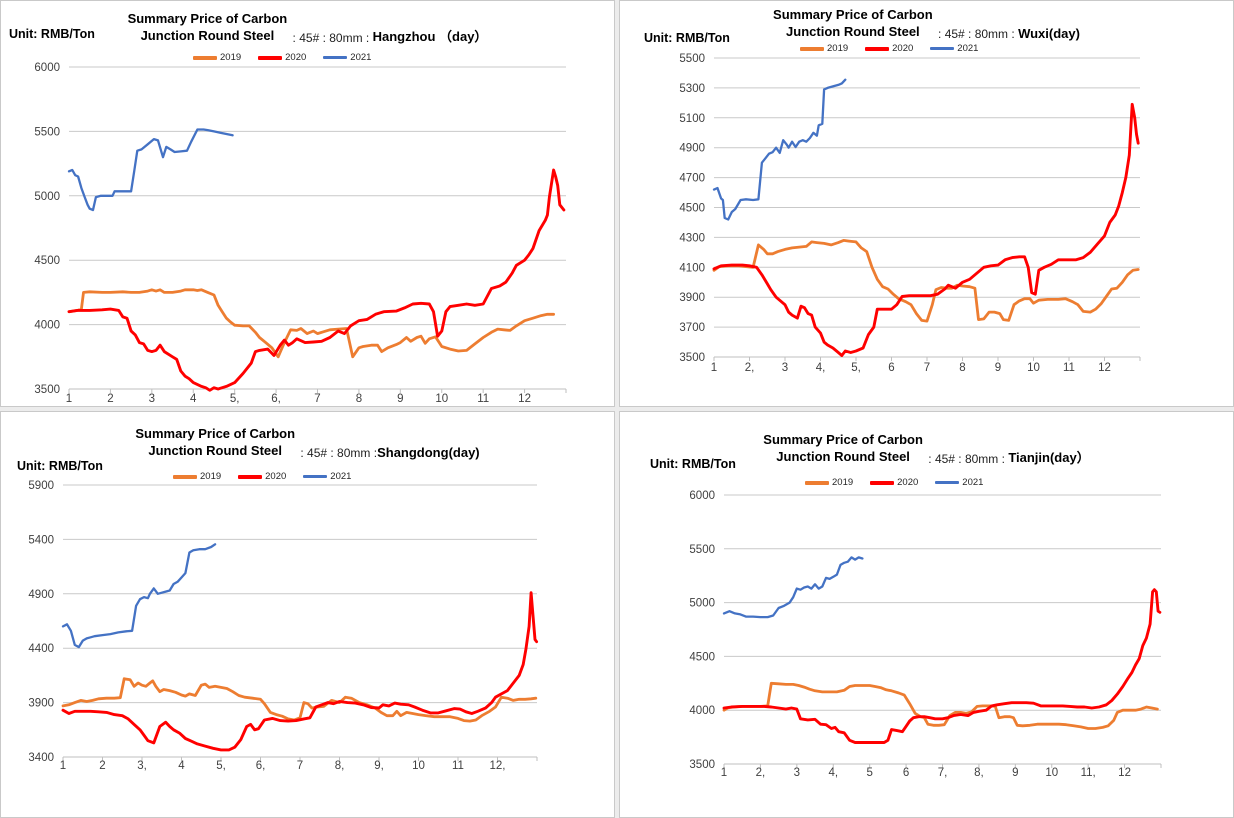 The image size is (1234, 818). I want to click on y-tick-label: 3400, so click(41, 758).